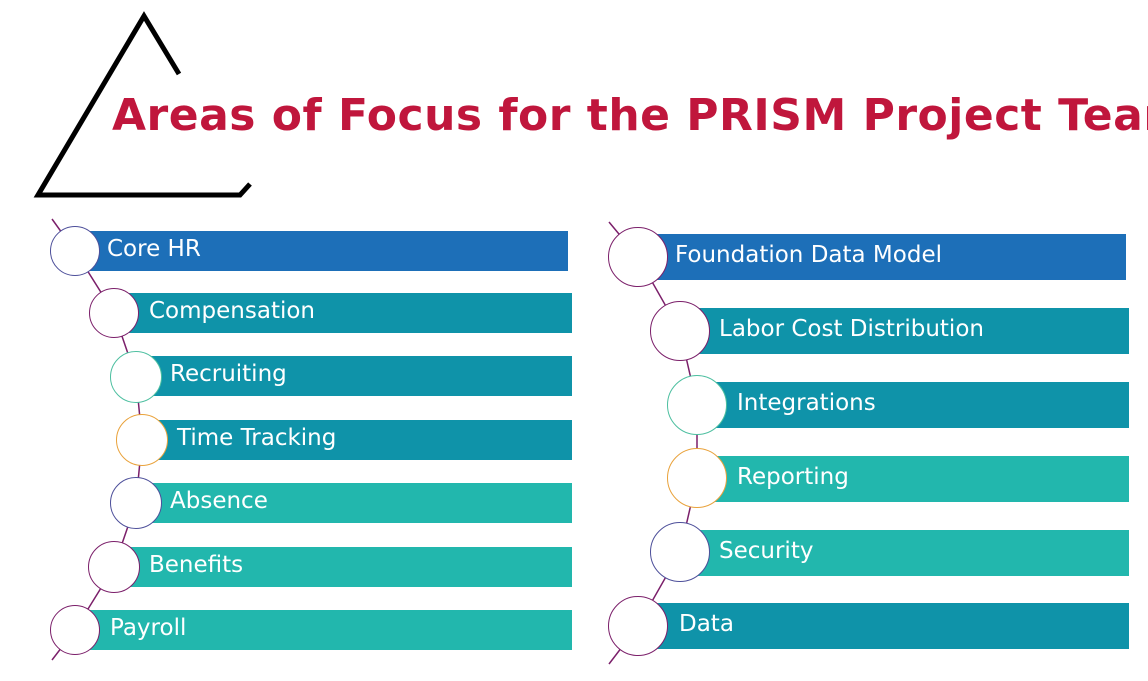 This screenshot has width=1148, height=681. I want to click on focus-item-compensation: Compensation, so click(343, 313).